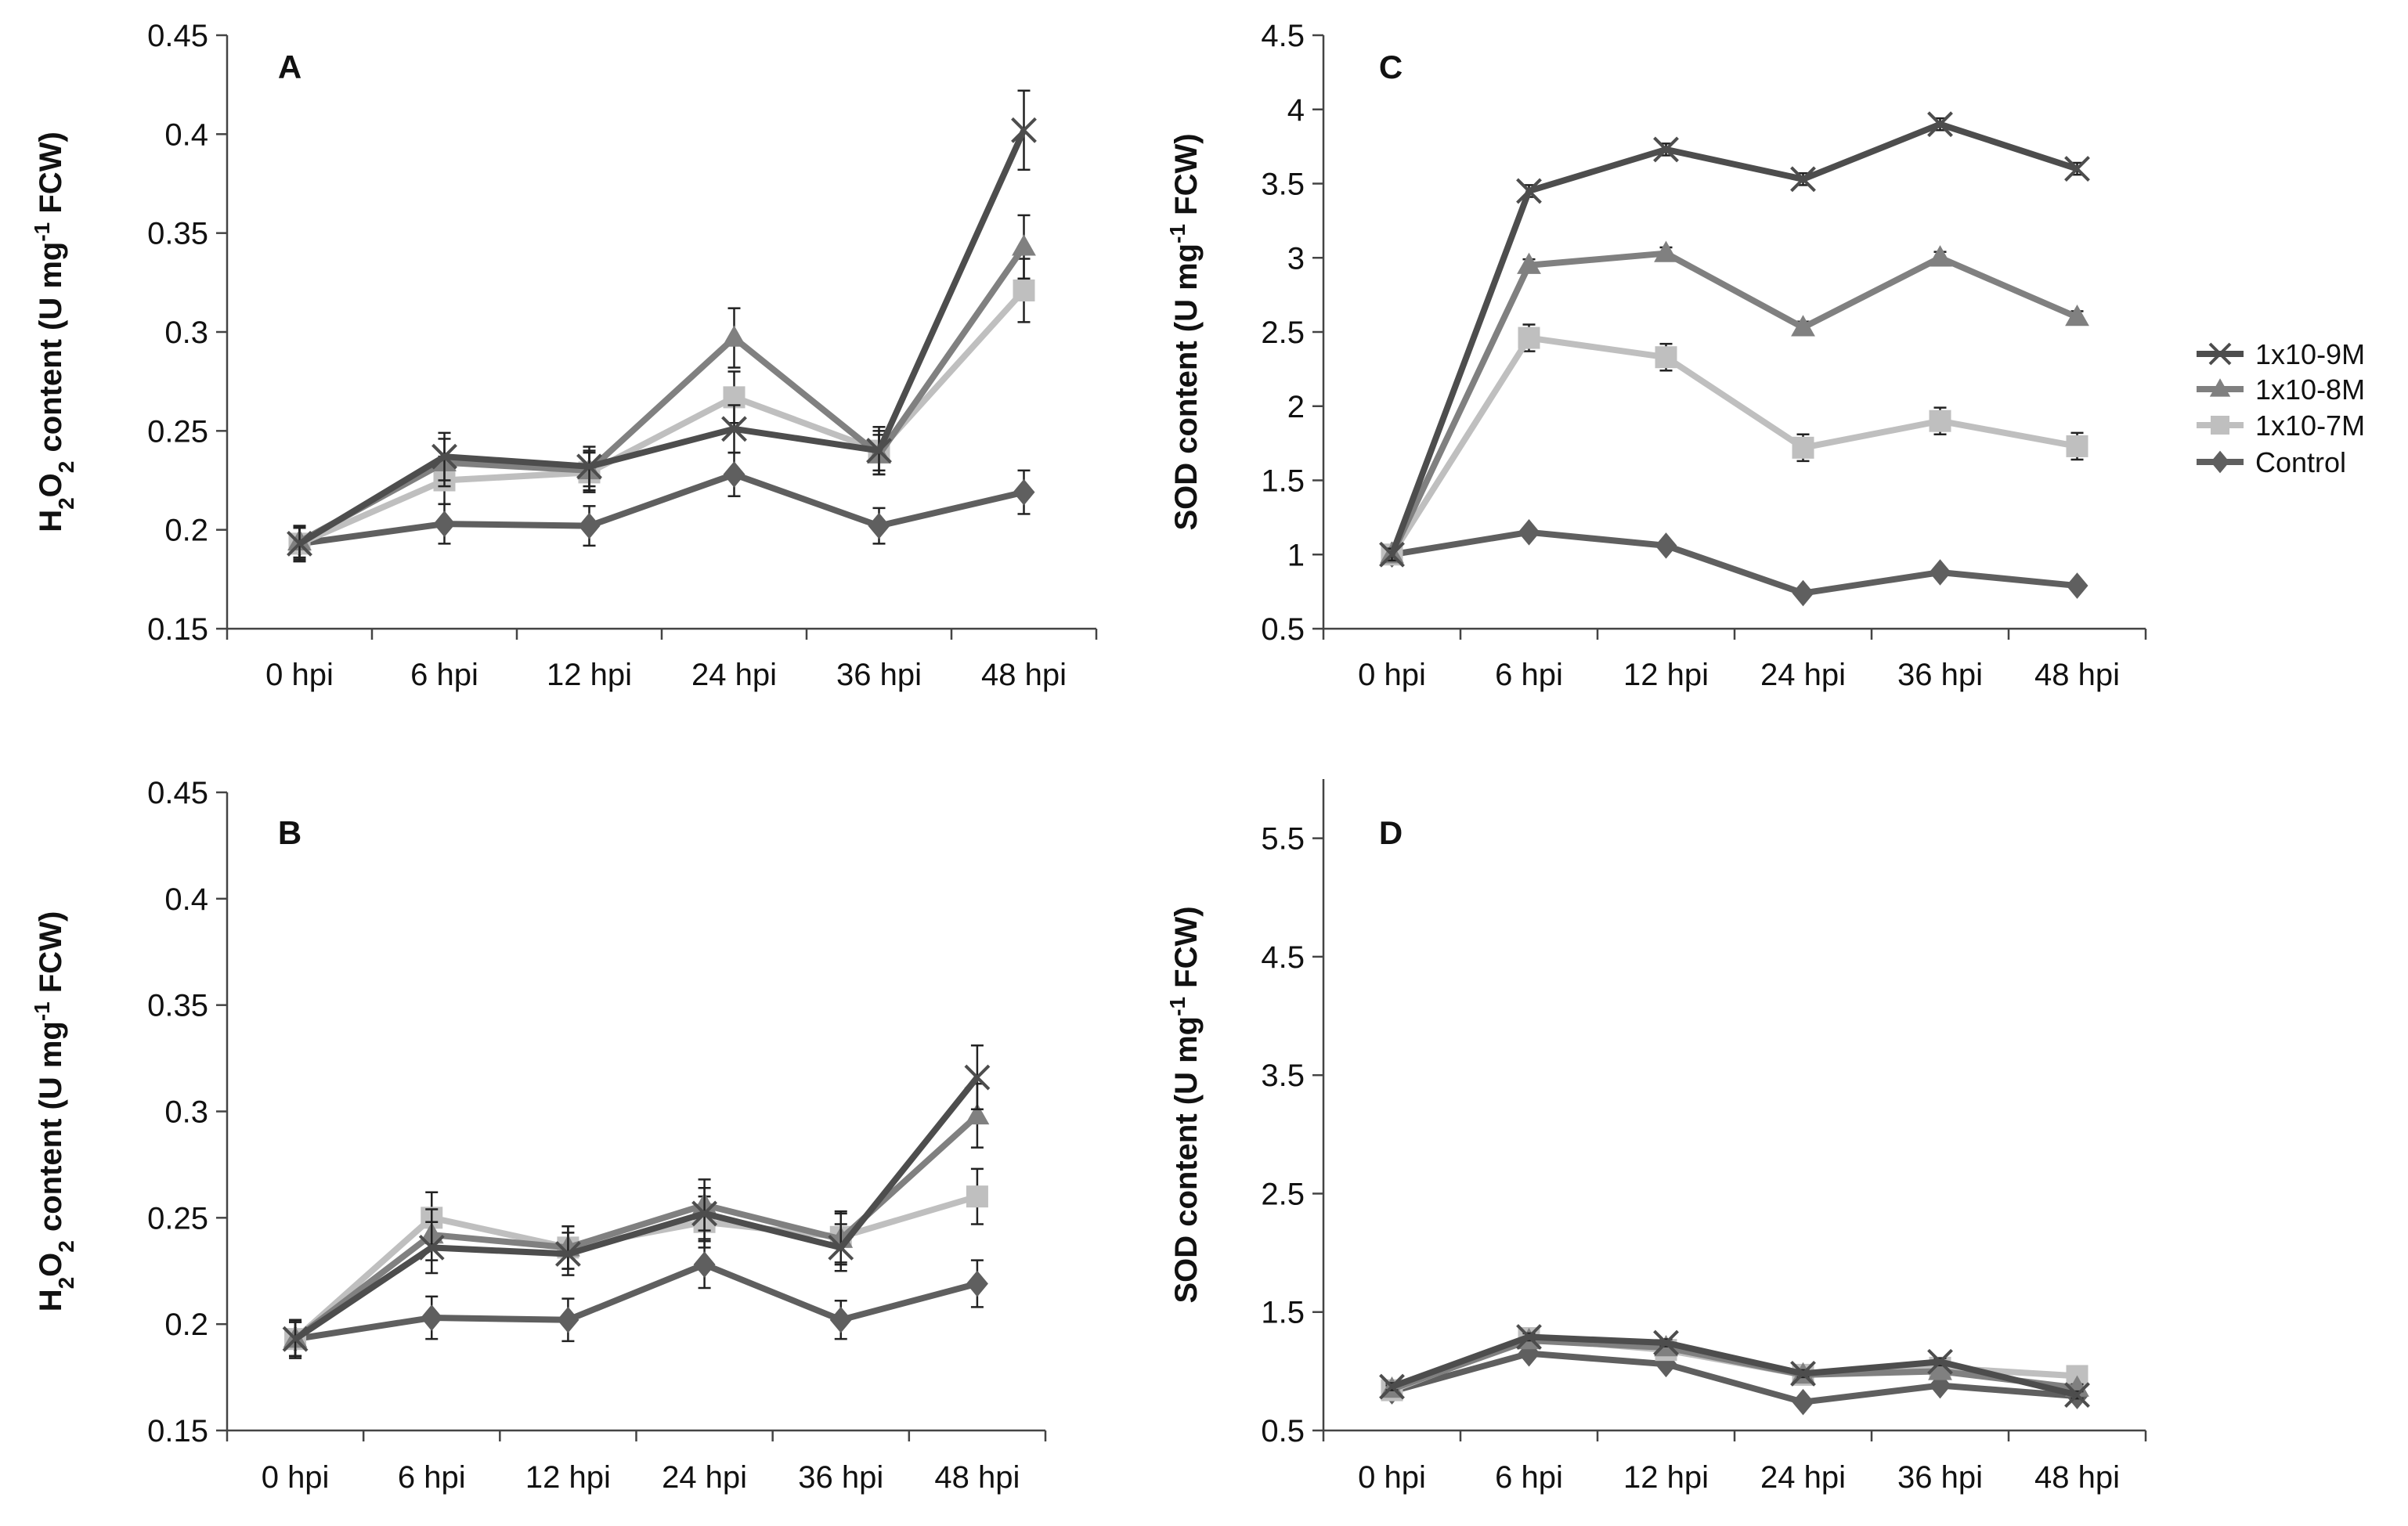 The height and width of the screenshot is (1526, 2408). Describe the element at coordinates (2281, 425) in the screenshot. I see `legend-item: 1x10-7M` at that location.